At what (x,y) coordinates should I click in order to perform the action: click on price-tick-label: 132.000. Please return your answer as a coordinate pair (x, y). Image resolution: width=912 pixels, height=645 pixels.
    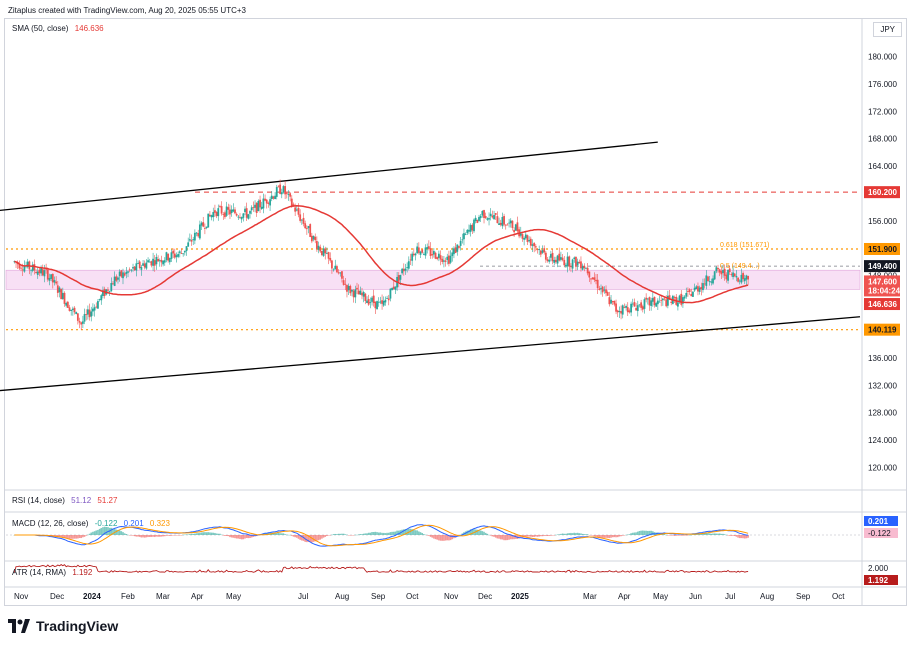
    Looking at the image, I should click on (882, 385).